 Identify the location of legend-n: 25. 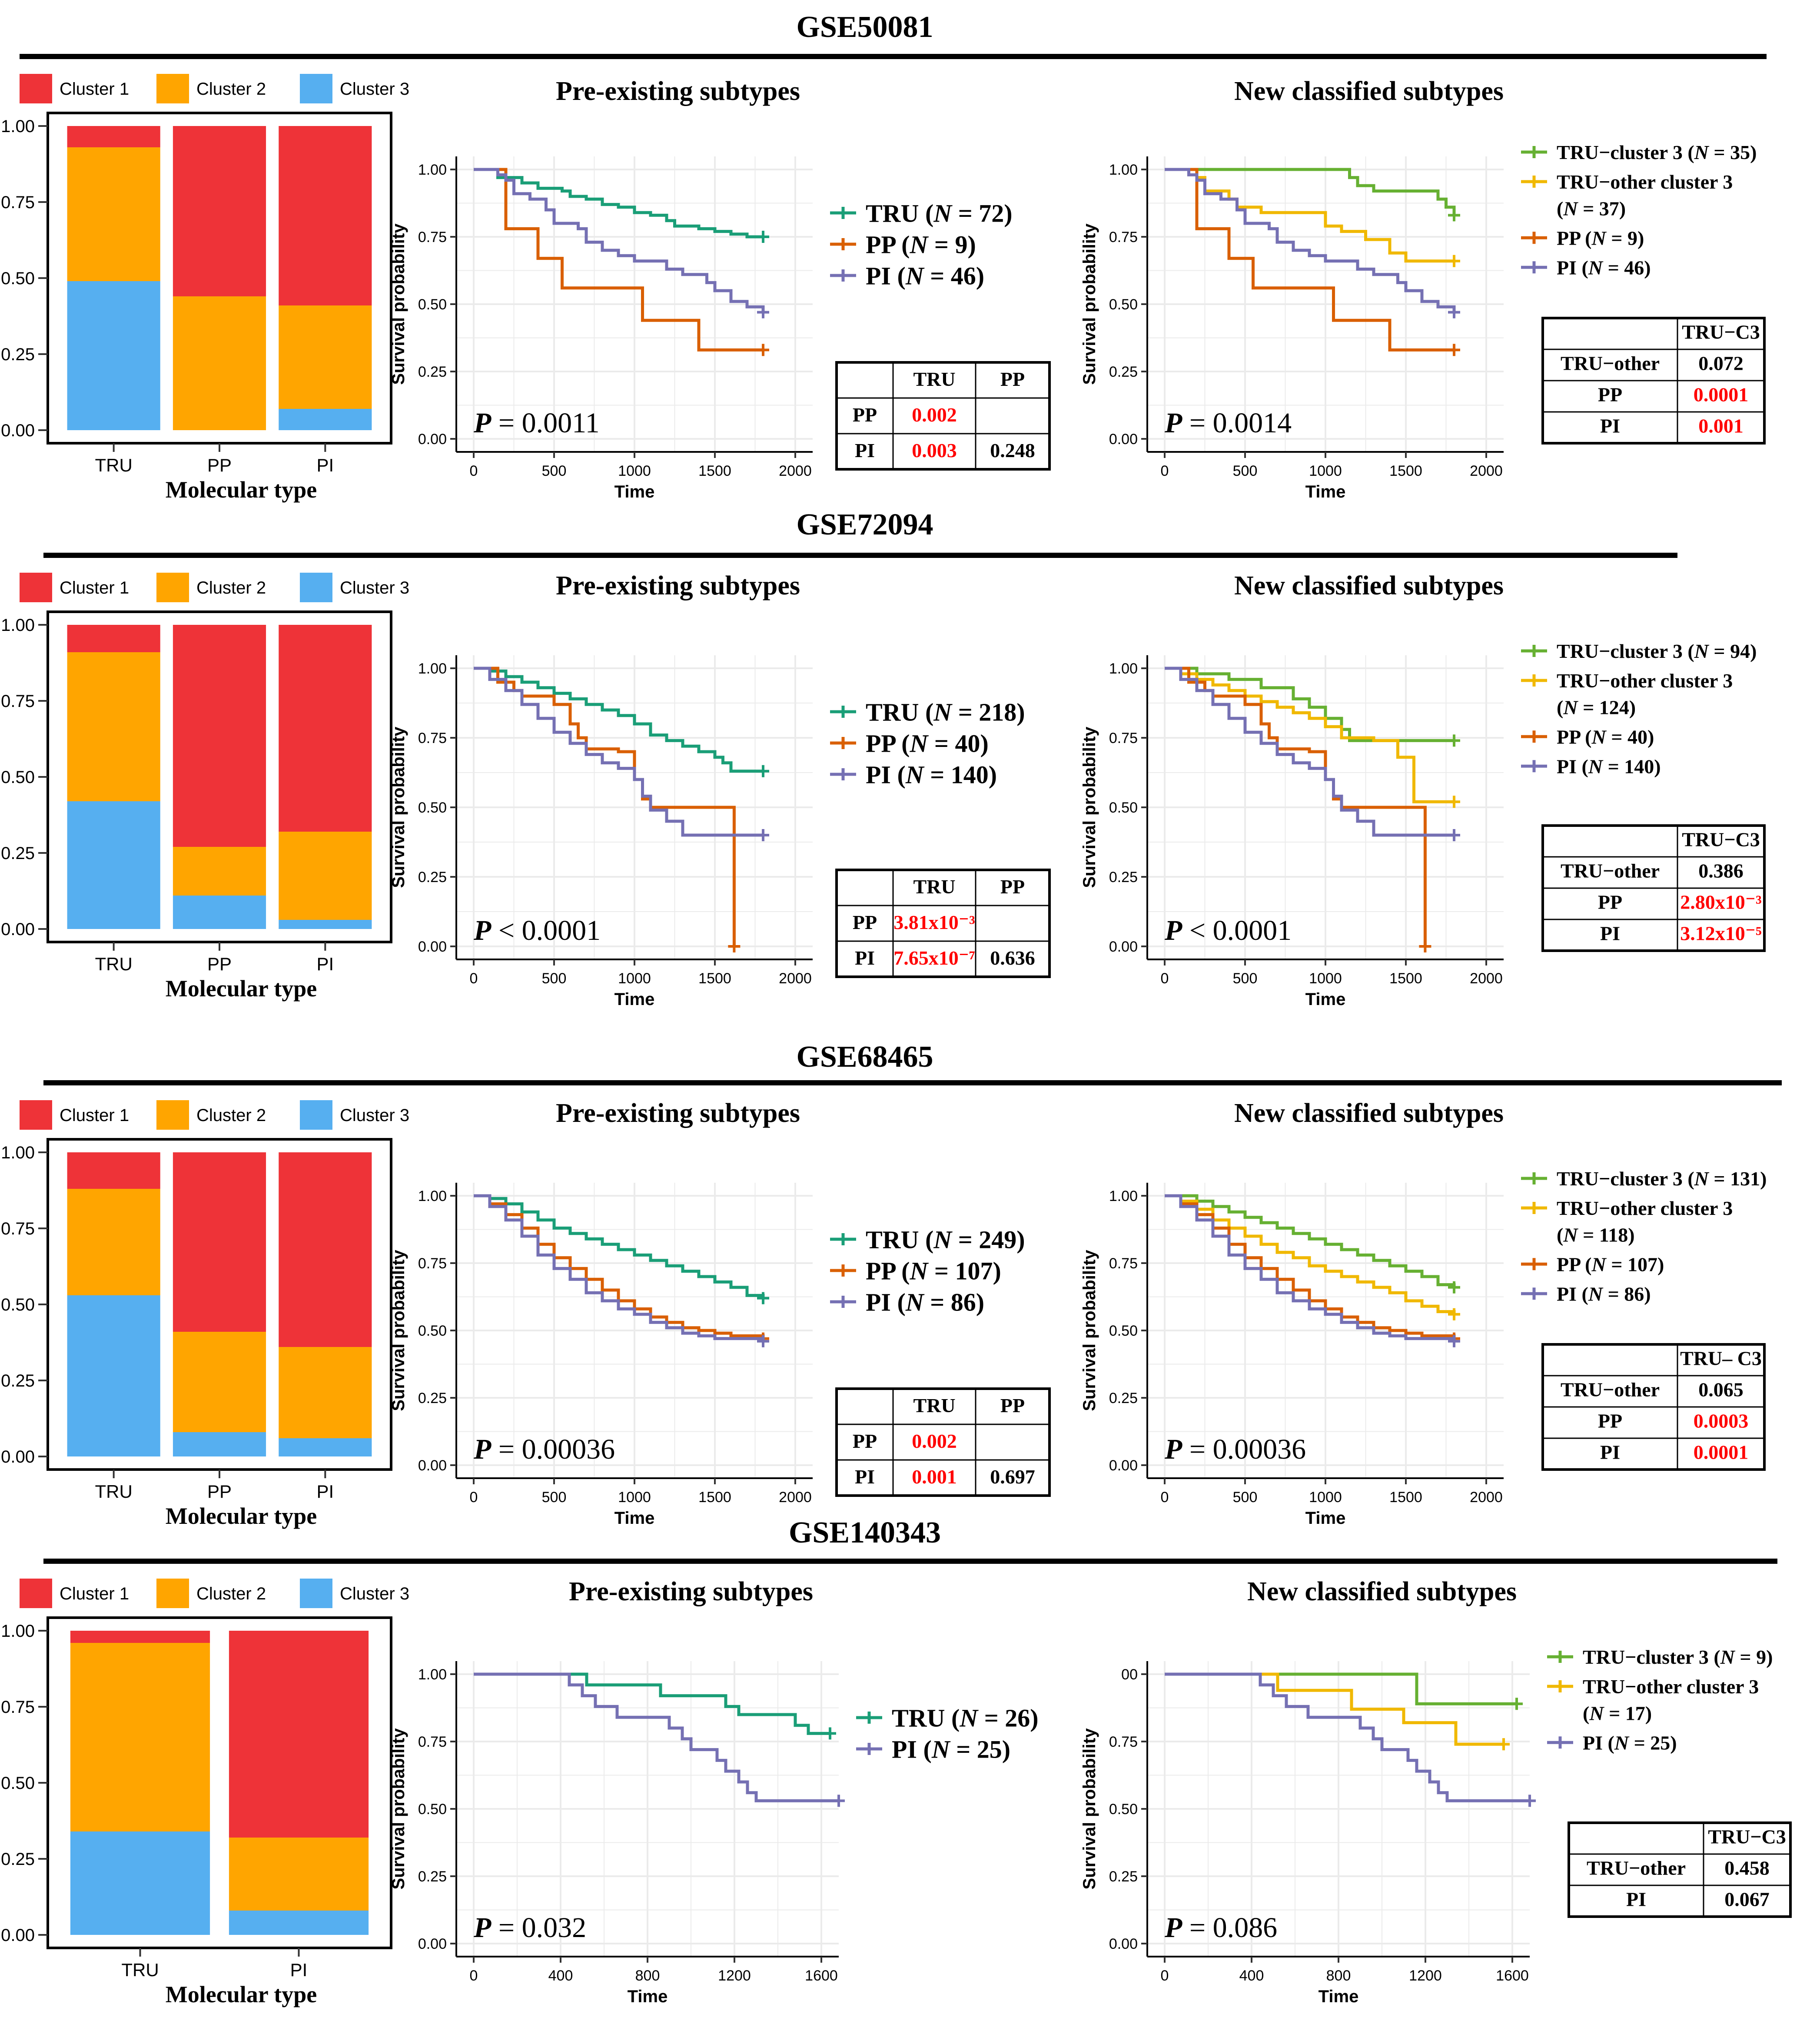
(989, 1749).